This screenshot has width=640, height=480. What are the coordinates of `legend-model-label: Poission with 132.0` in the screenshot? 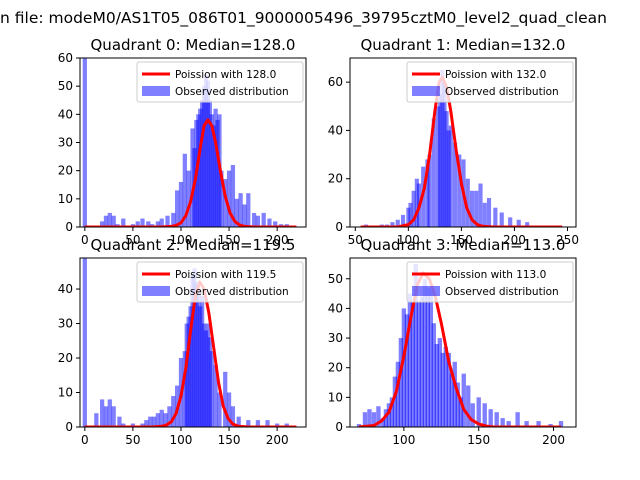 It's located at (495, 75).